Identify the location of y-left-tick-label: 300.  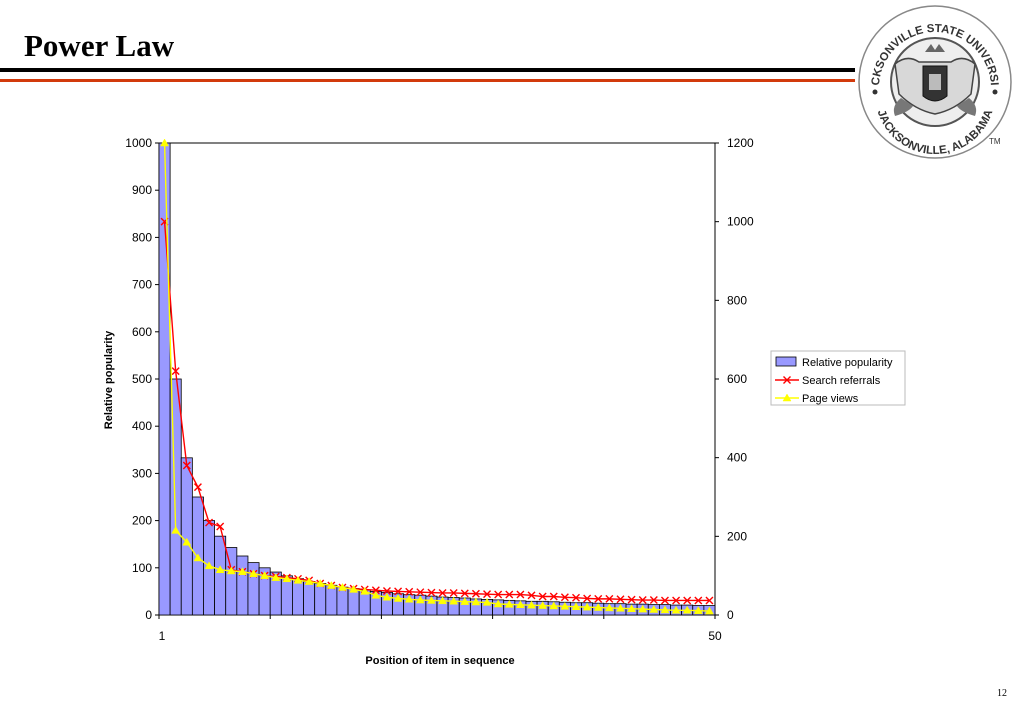
(142, 473).